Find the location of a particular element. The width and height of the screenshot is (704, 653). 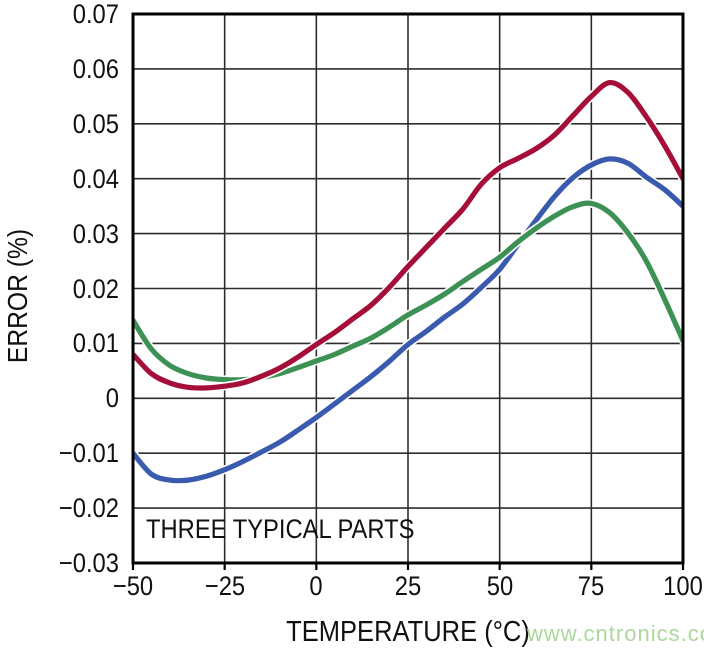

y-tick-label: 0 is located at coordinates (112, 398).